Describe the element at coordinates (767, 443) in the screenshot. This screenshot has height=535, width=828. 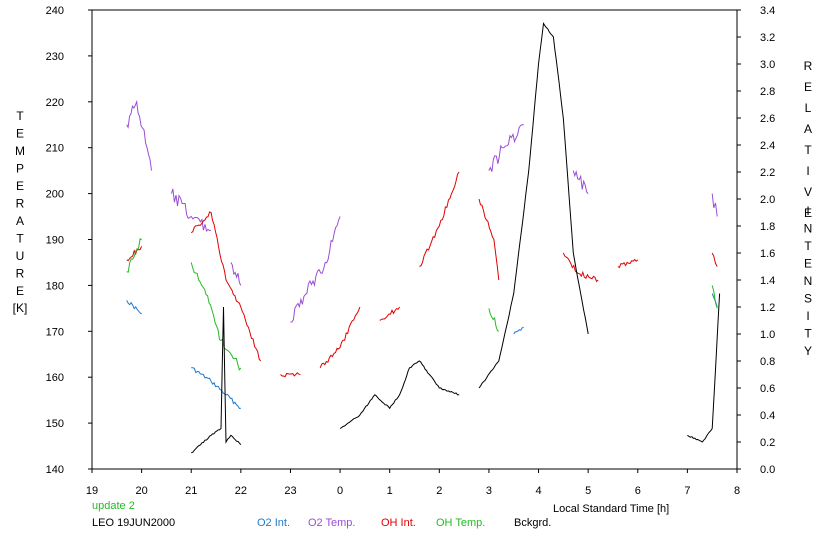
I see `right-tick-label: 0.2` at that location.